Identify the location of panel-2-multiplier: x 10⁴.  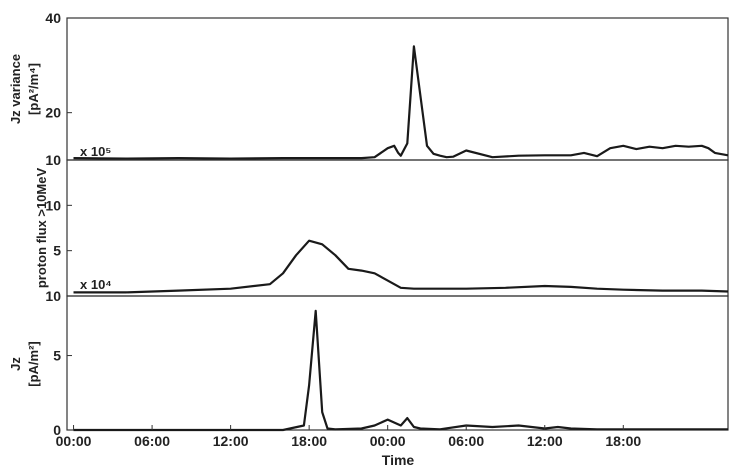
(96, 284).